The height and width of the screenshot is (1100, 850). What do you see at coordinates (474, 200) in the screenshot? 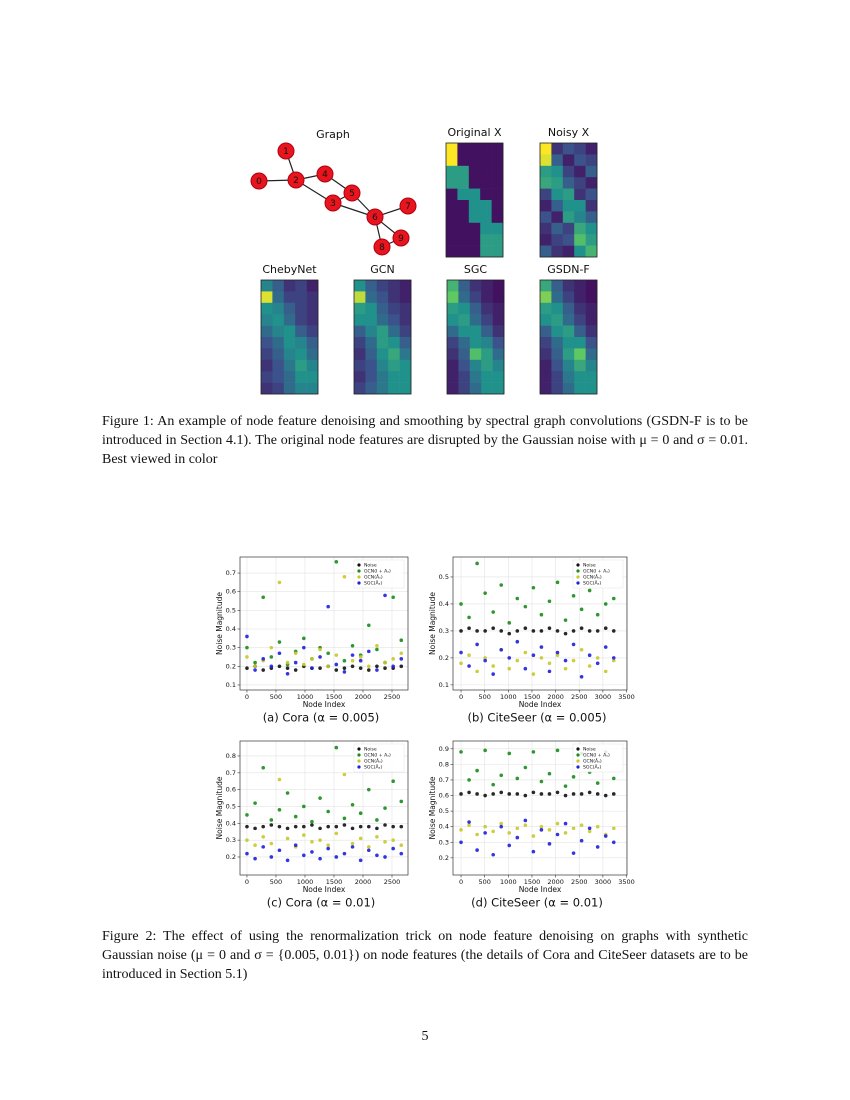
I see `heatmap-frame` at bounding box center [474, 200].